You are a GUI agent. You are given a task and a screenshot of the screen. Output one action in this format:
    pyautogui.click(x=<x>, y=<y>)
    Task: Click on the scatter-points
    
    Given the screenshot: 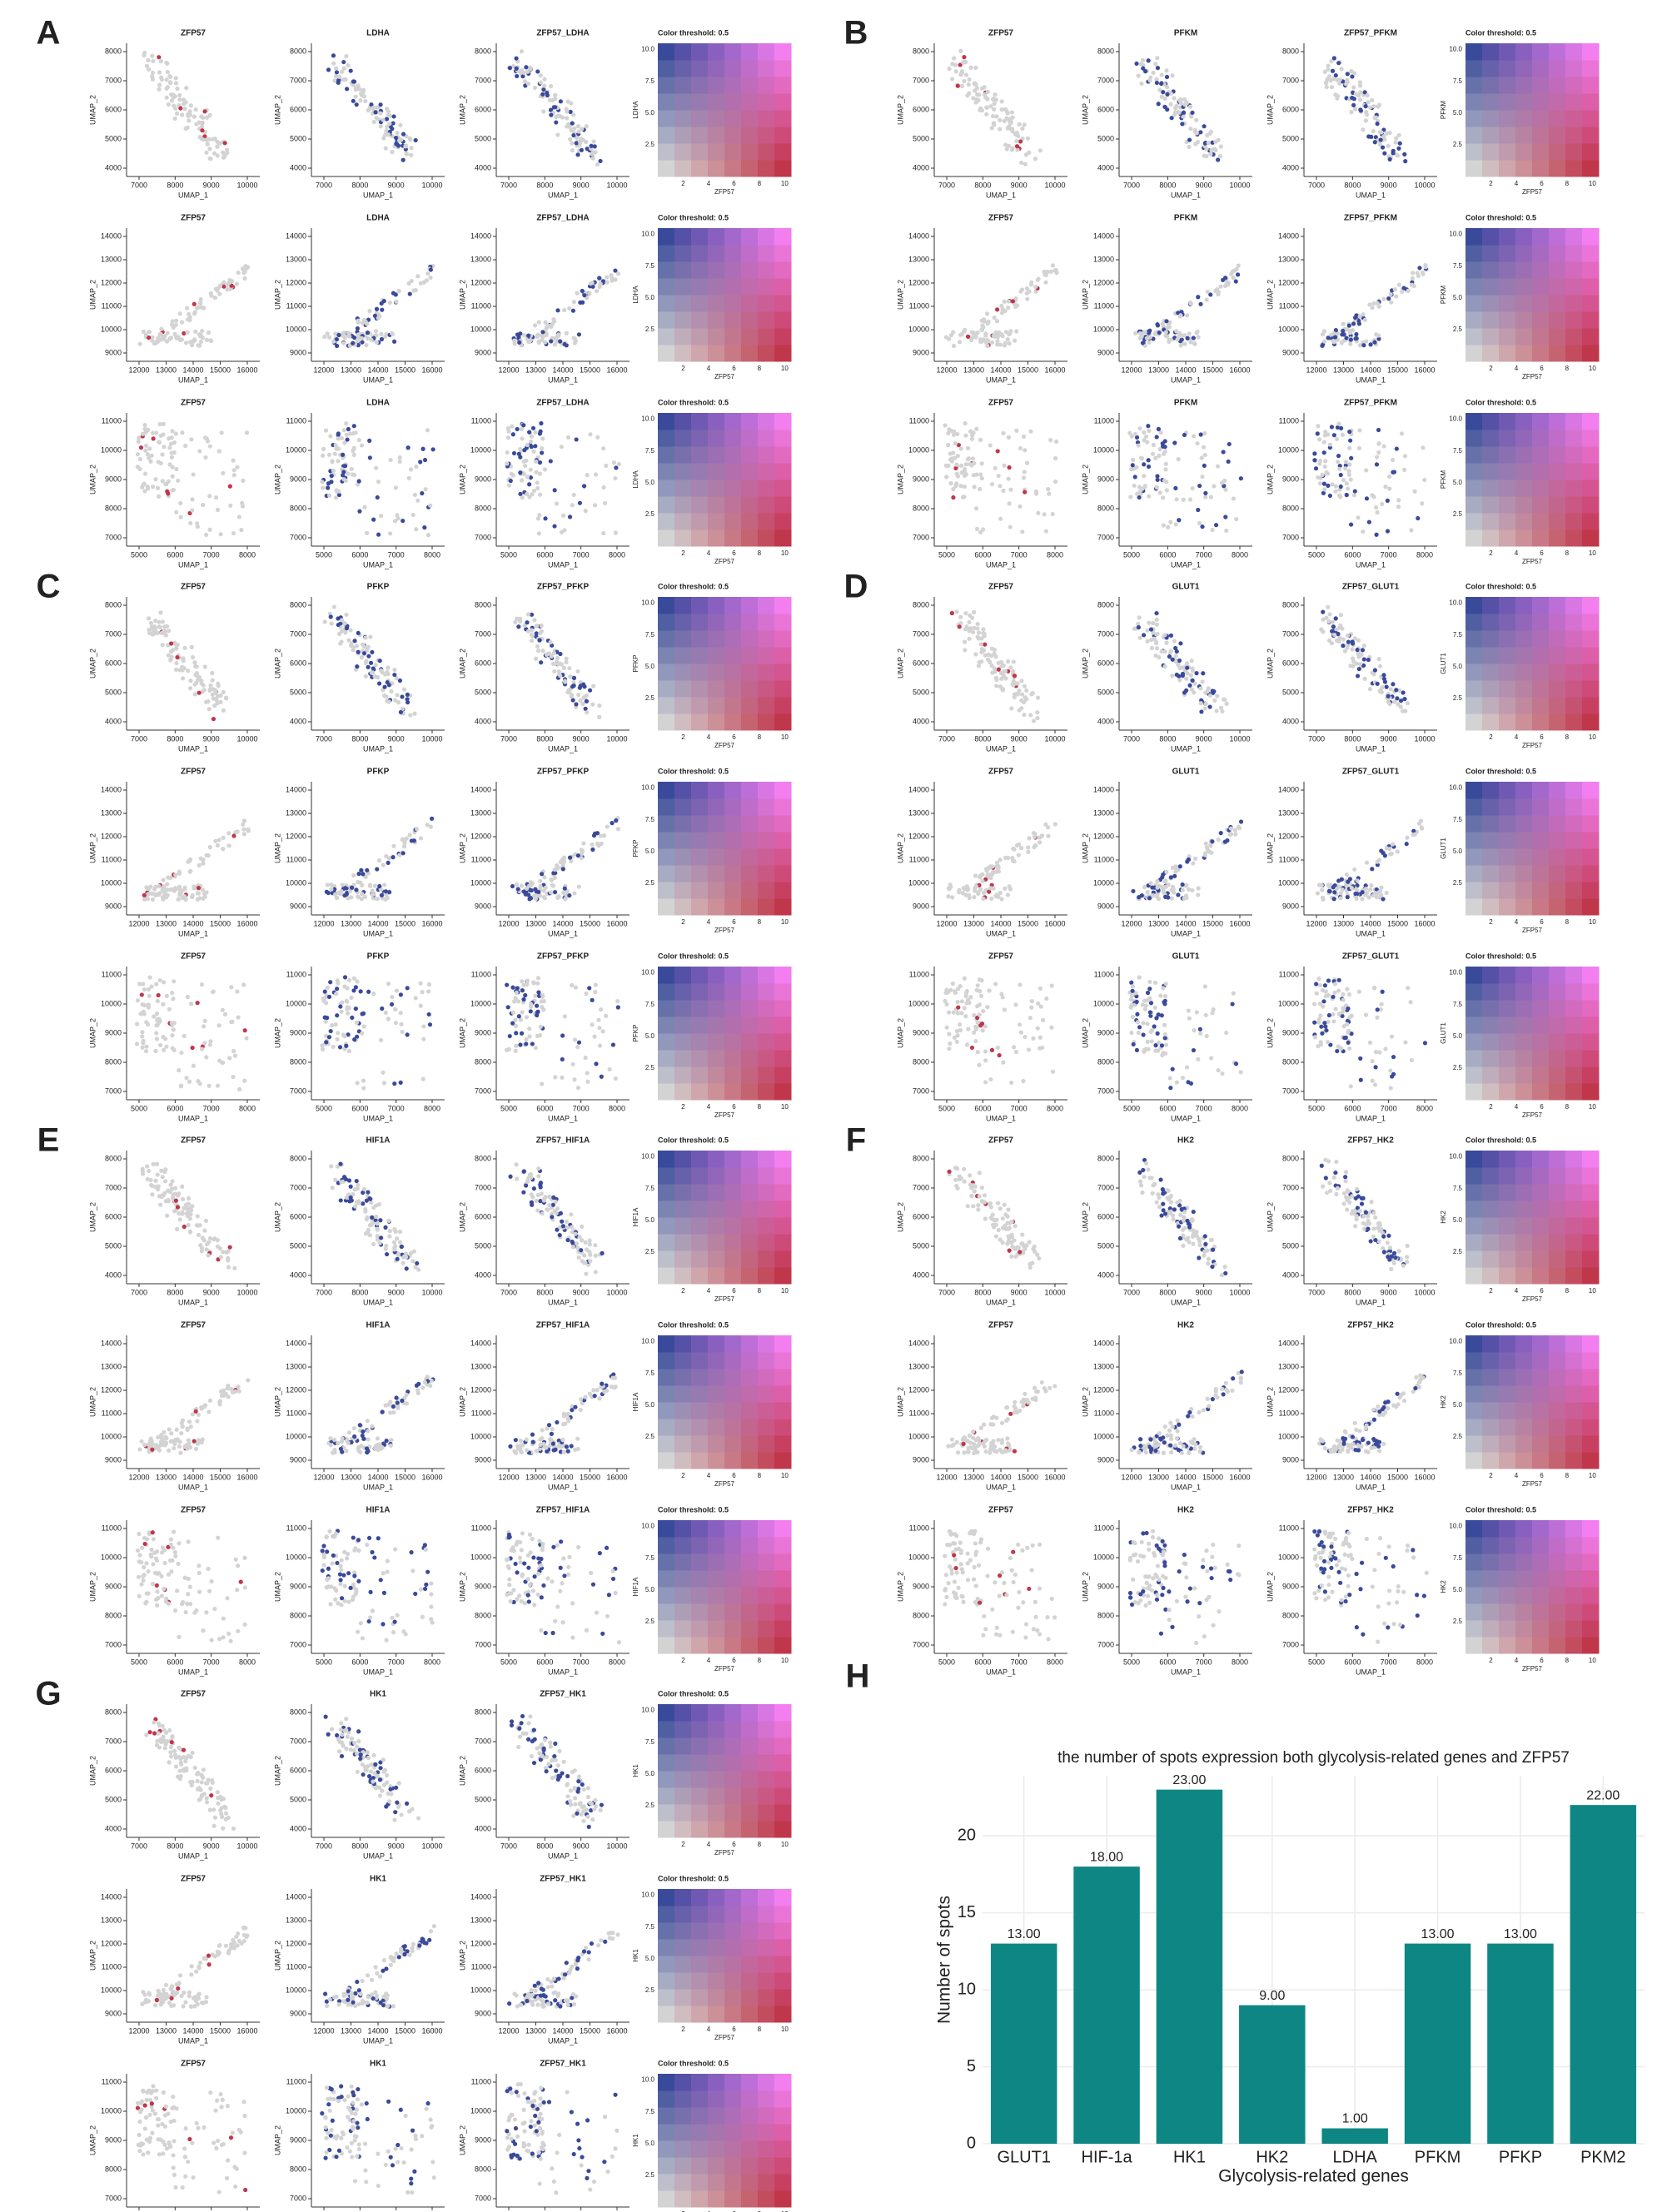 What is the action you would take?
    pyautogui.click(x=565, y=859)
    